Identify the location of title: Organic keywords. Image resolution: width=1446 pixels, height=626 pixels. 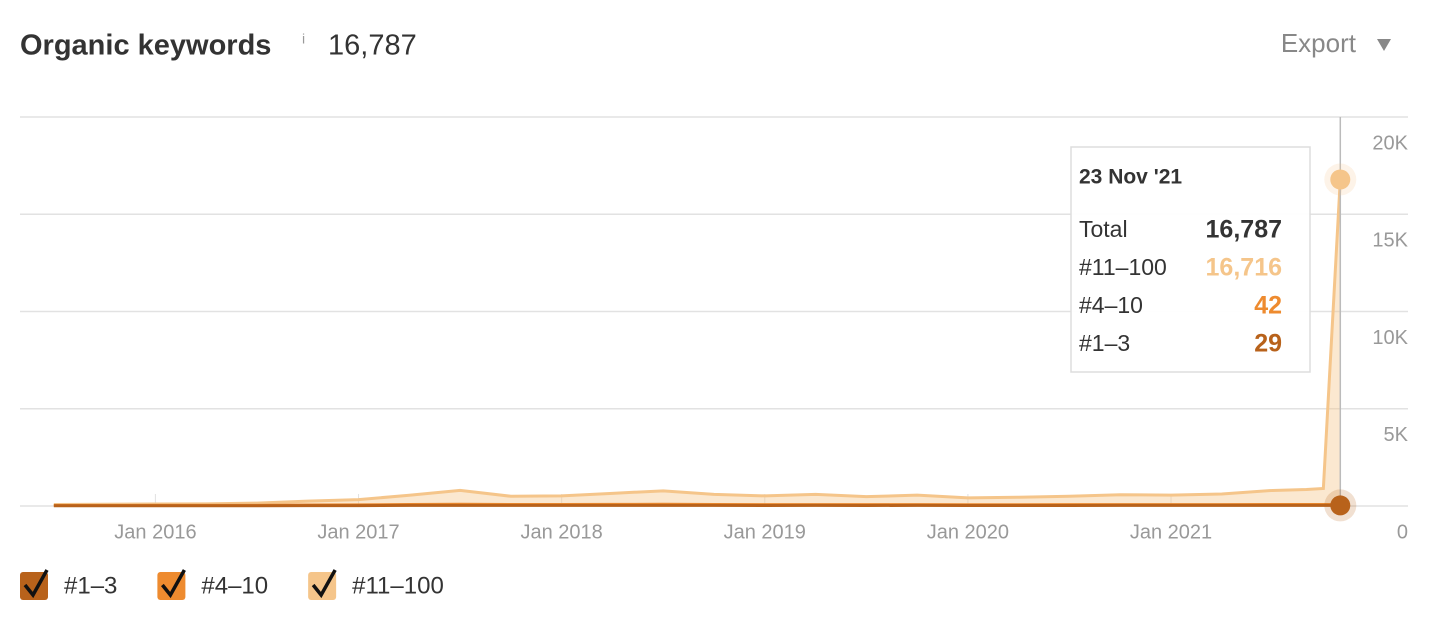
(145, 46).